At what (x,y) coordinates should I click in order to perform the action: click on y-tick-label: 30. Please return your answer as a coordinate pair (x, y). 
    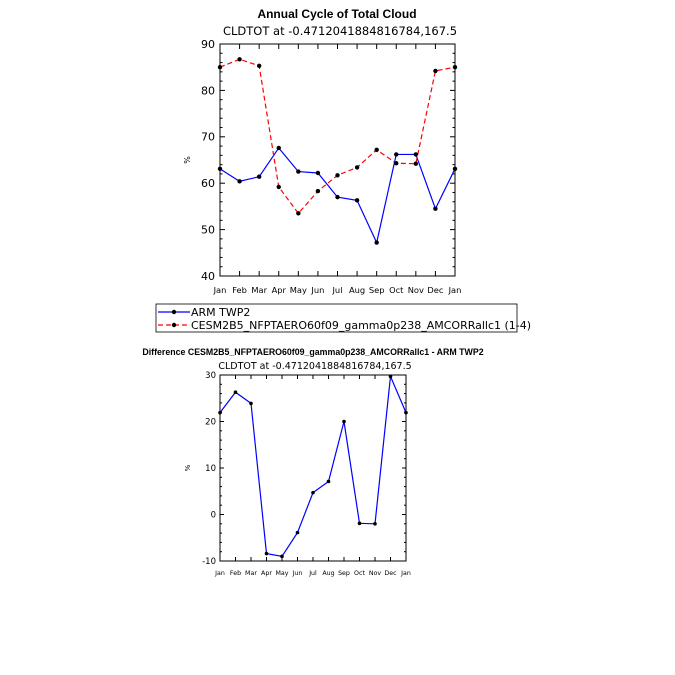
    Looking at the image, I should click on (210, 376).